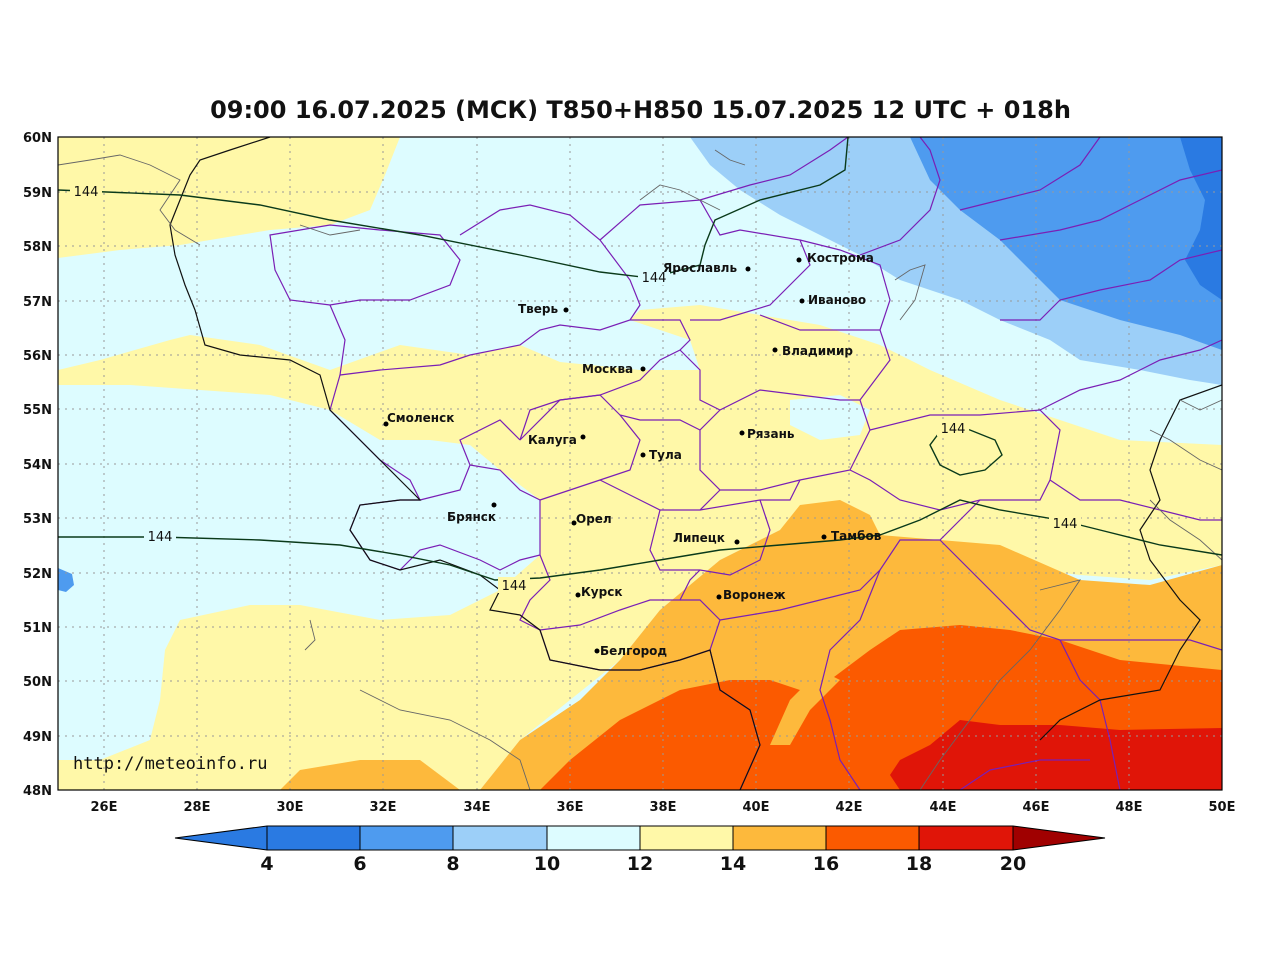 Image resolution: width=1281 pixels, height=963 pixels. I want to click on lon-tick-label: 44E, so click(943, 807).